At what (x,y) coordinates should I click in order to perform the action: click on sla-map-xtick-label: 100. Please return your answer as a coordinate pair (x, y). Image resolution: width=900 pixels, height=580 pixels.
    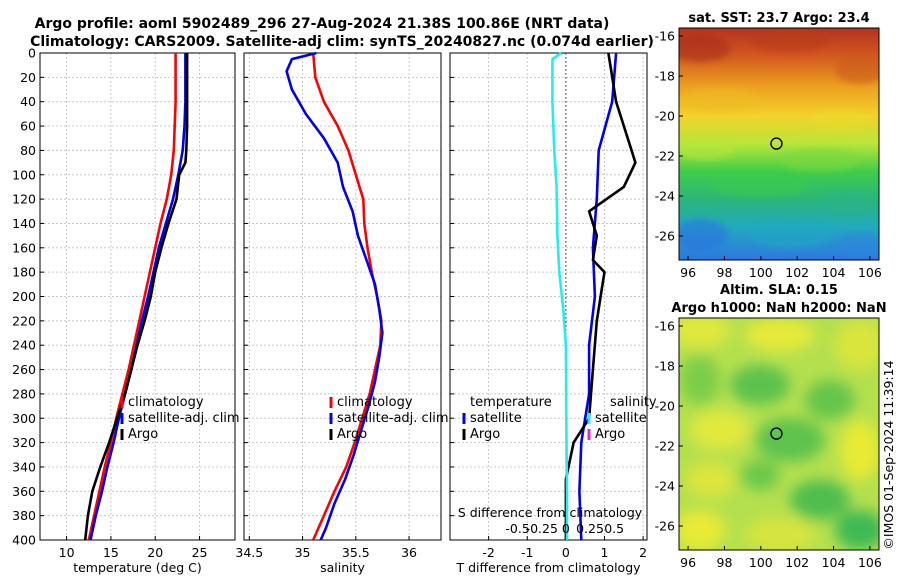
    Looking at the image, I should click on (761, 562).